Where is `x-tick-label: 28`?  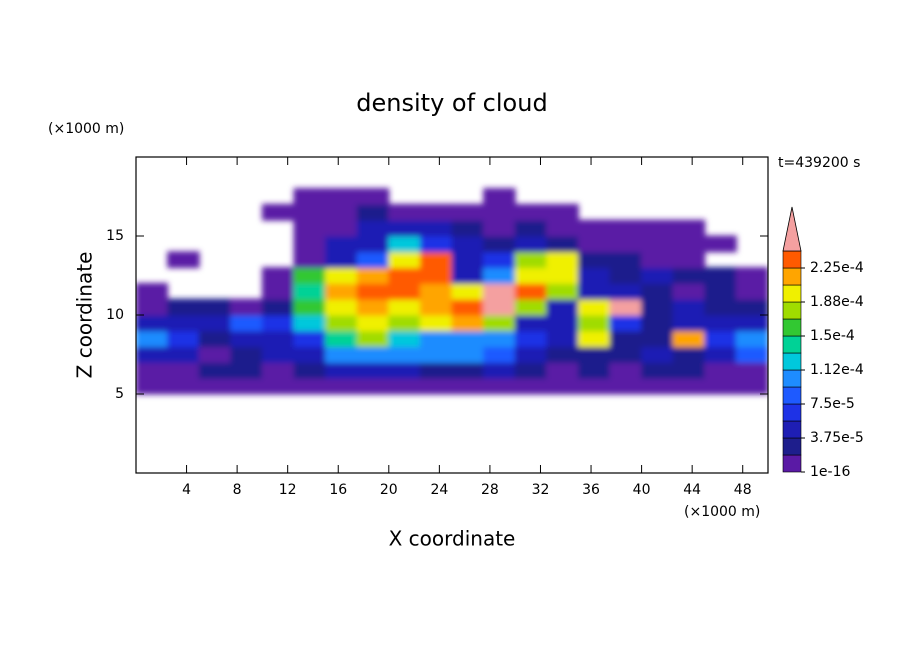 x-tick-label: 28 is located at coordinates (490, 490).